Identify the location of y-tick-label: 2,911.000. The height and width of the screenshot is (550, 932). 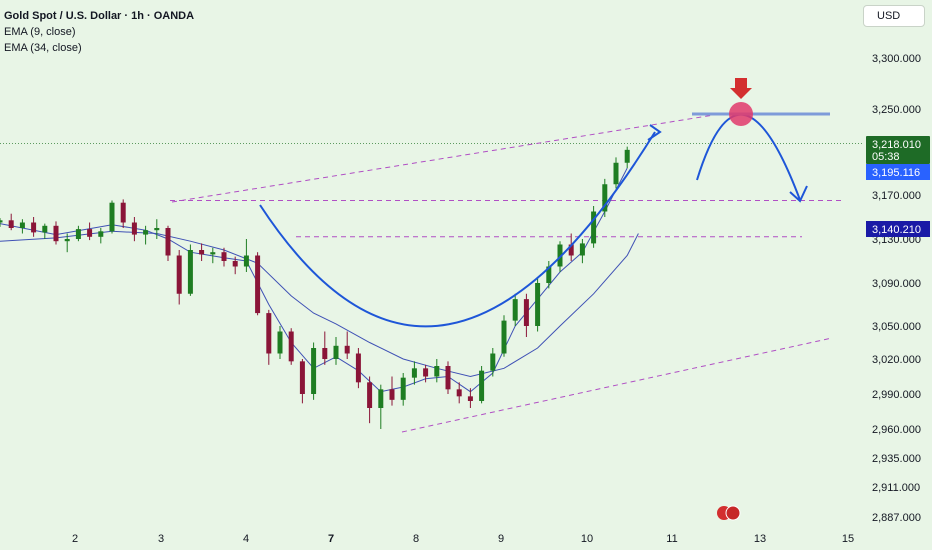
(896, 488).